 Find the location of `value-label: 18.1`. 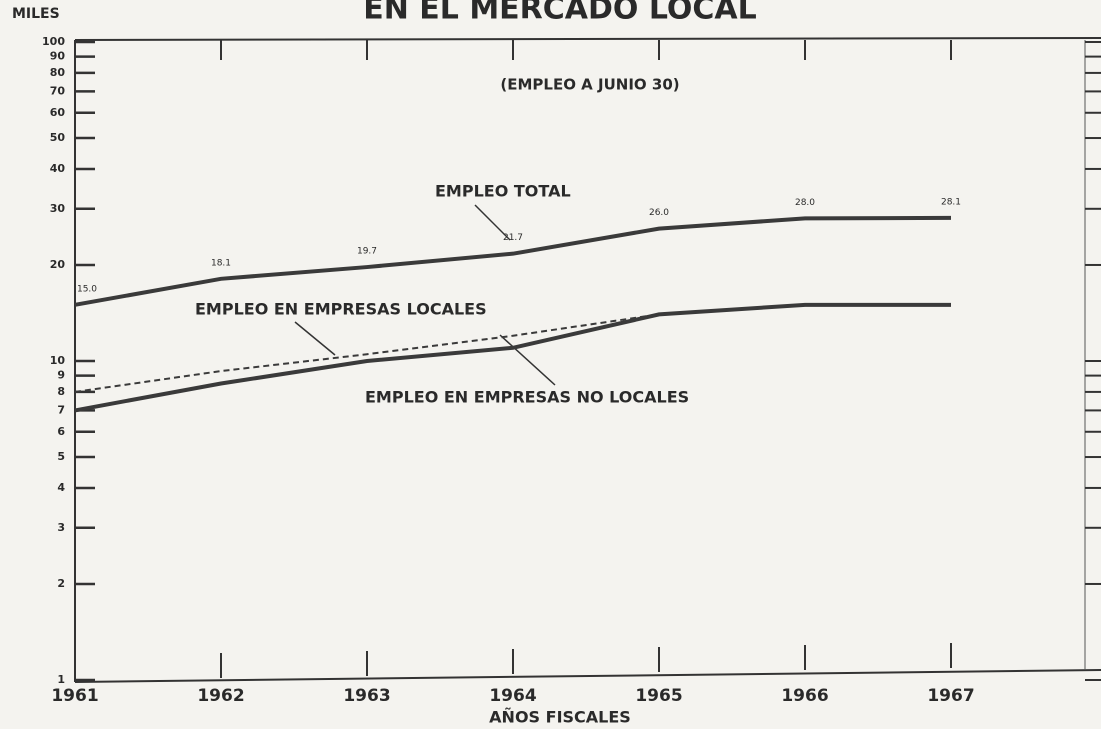

value-label: 18.1 is located at coordinates (221, 263).